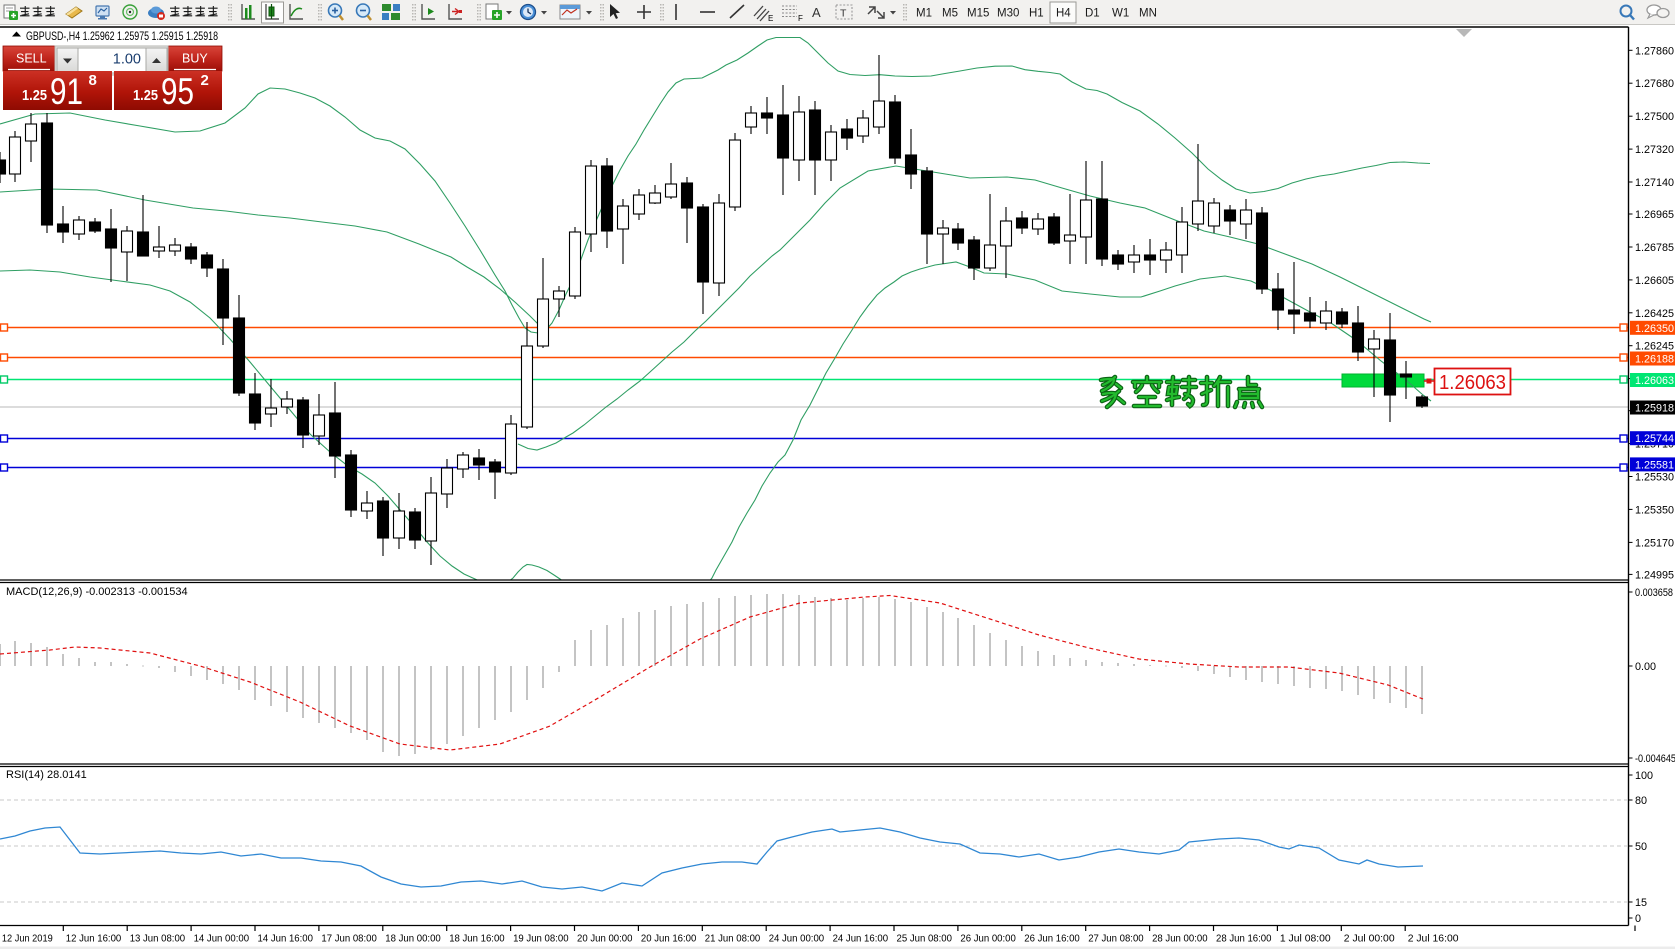  I want to click on svg-text: T, so click(843, 14).